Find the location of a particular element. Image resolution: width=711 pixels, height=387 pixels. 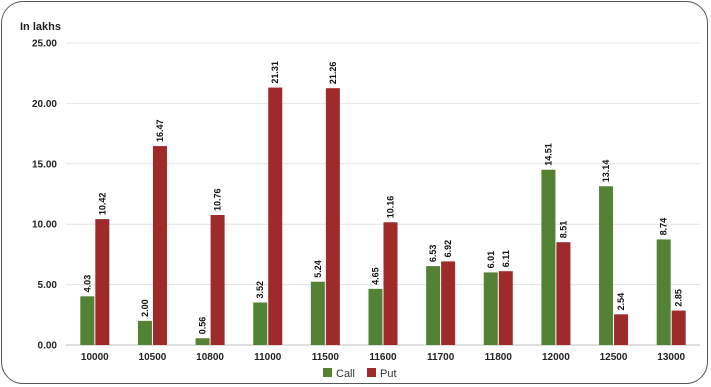

data-label-call-10500: 2.00 is located at coordinates (145, 308).